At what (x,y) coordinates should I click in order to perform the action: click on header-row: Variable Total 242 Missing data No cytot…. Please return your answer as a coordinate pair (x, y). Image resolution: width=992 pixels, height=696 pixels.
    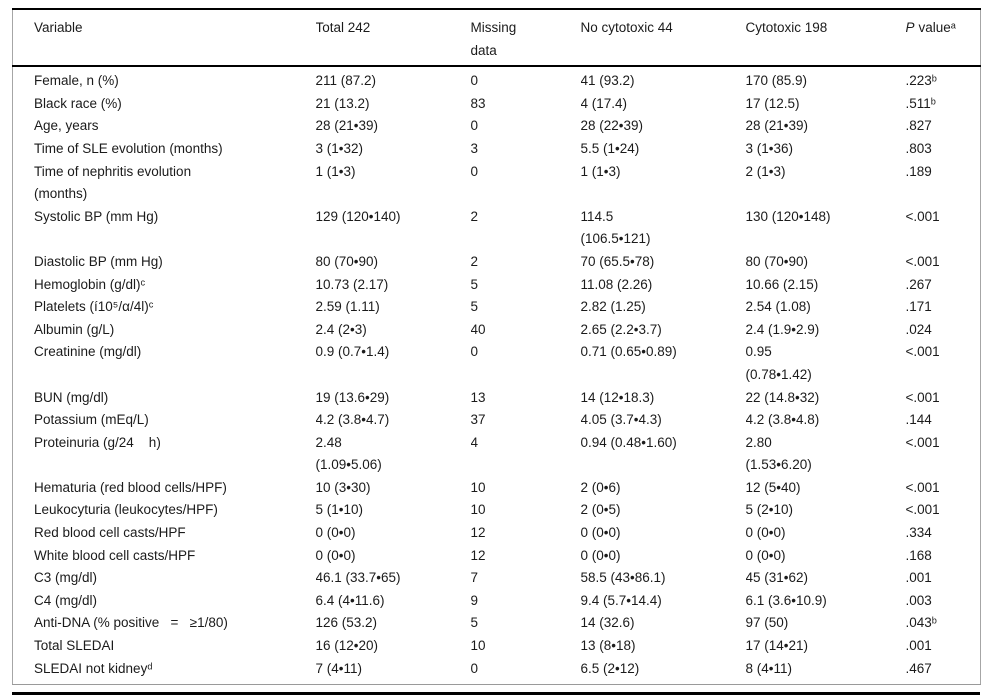
    Looking at the image, I should click on (496, 38).